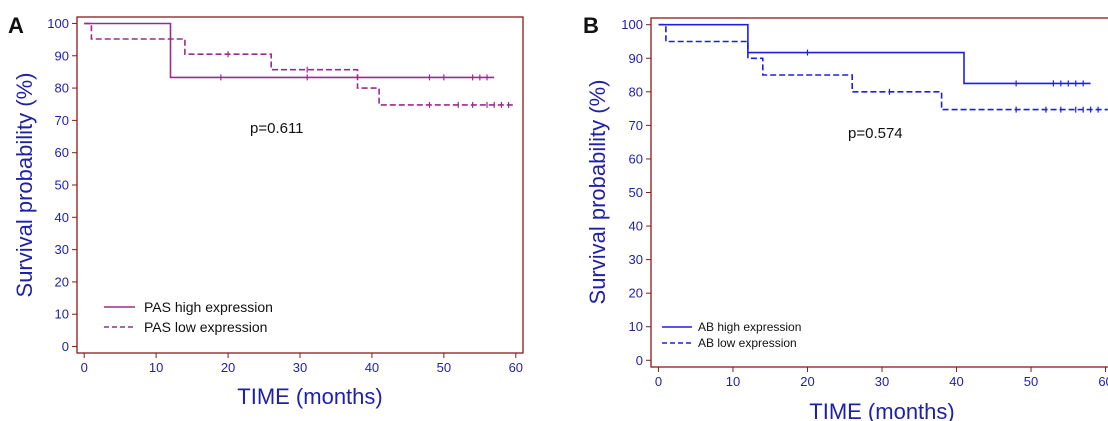  What do you see at coordinates (875, 133) in the screenshot?
I see `panel-b-p-value: p=0.574` at bounding box center [875, 133].